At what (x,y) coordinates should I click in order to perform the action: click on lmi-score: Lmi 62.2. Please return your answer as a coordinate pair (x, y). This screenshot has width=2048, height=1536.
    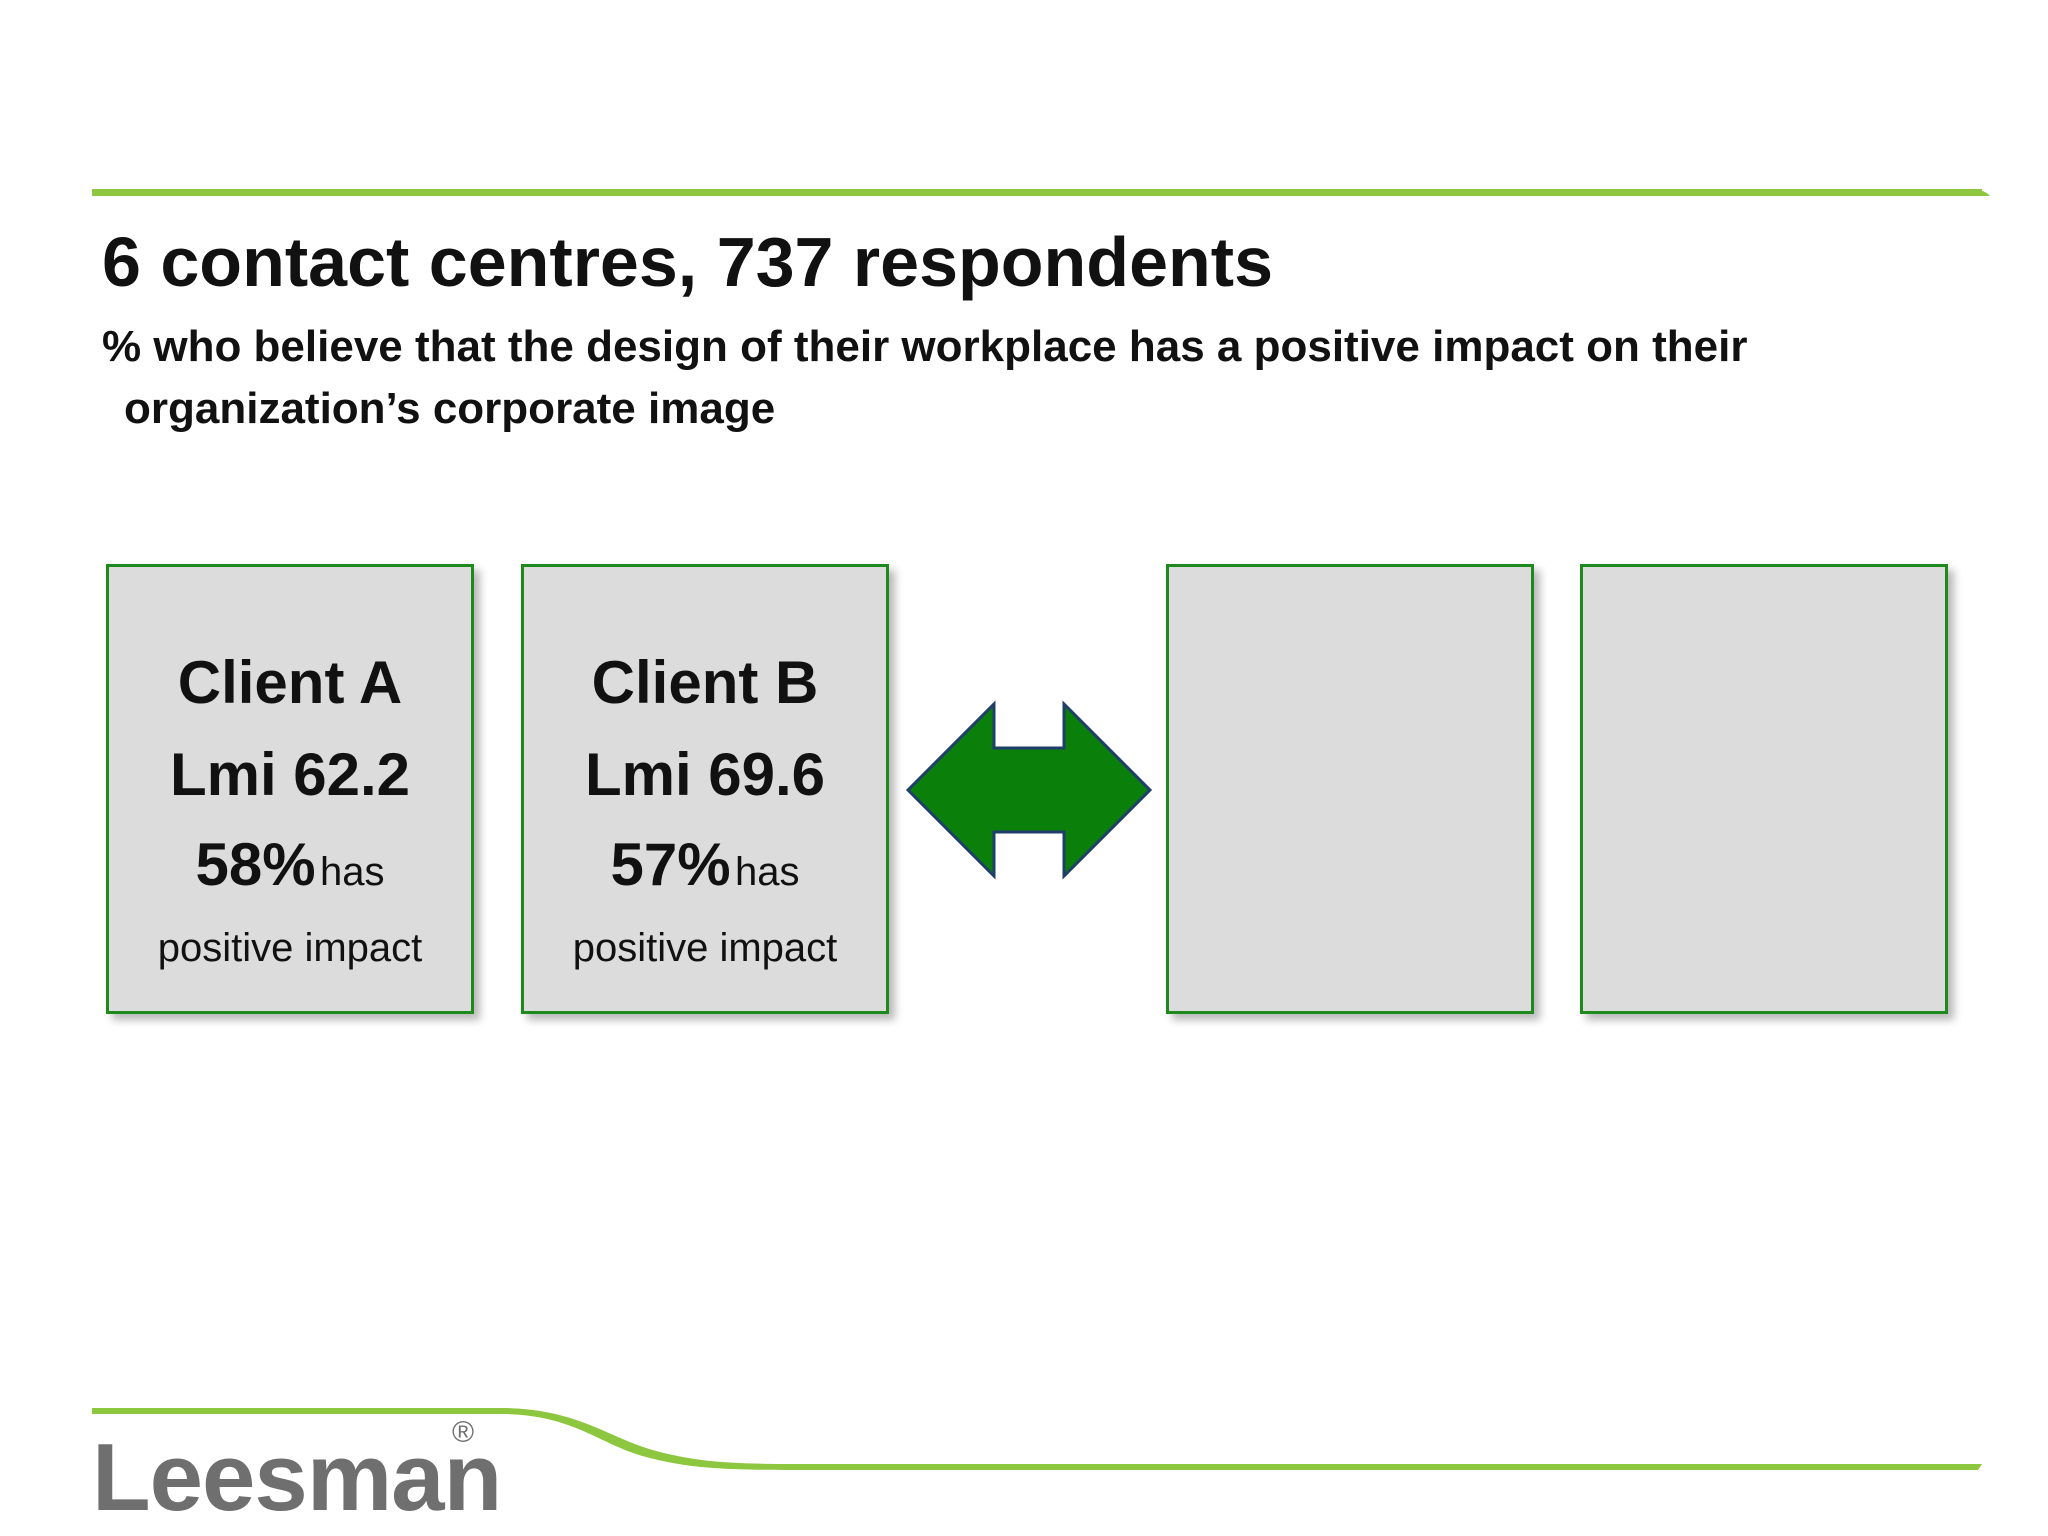
    Looking at the image, I should click on (290, 774).